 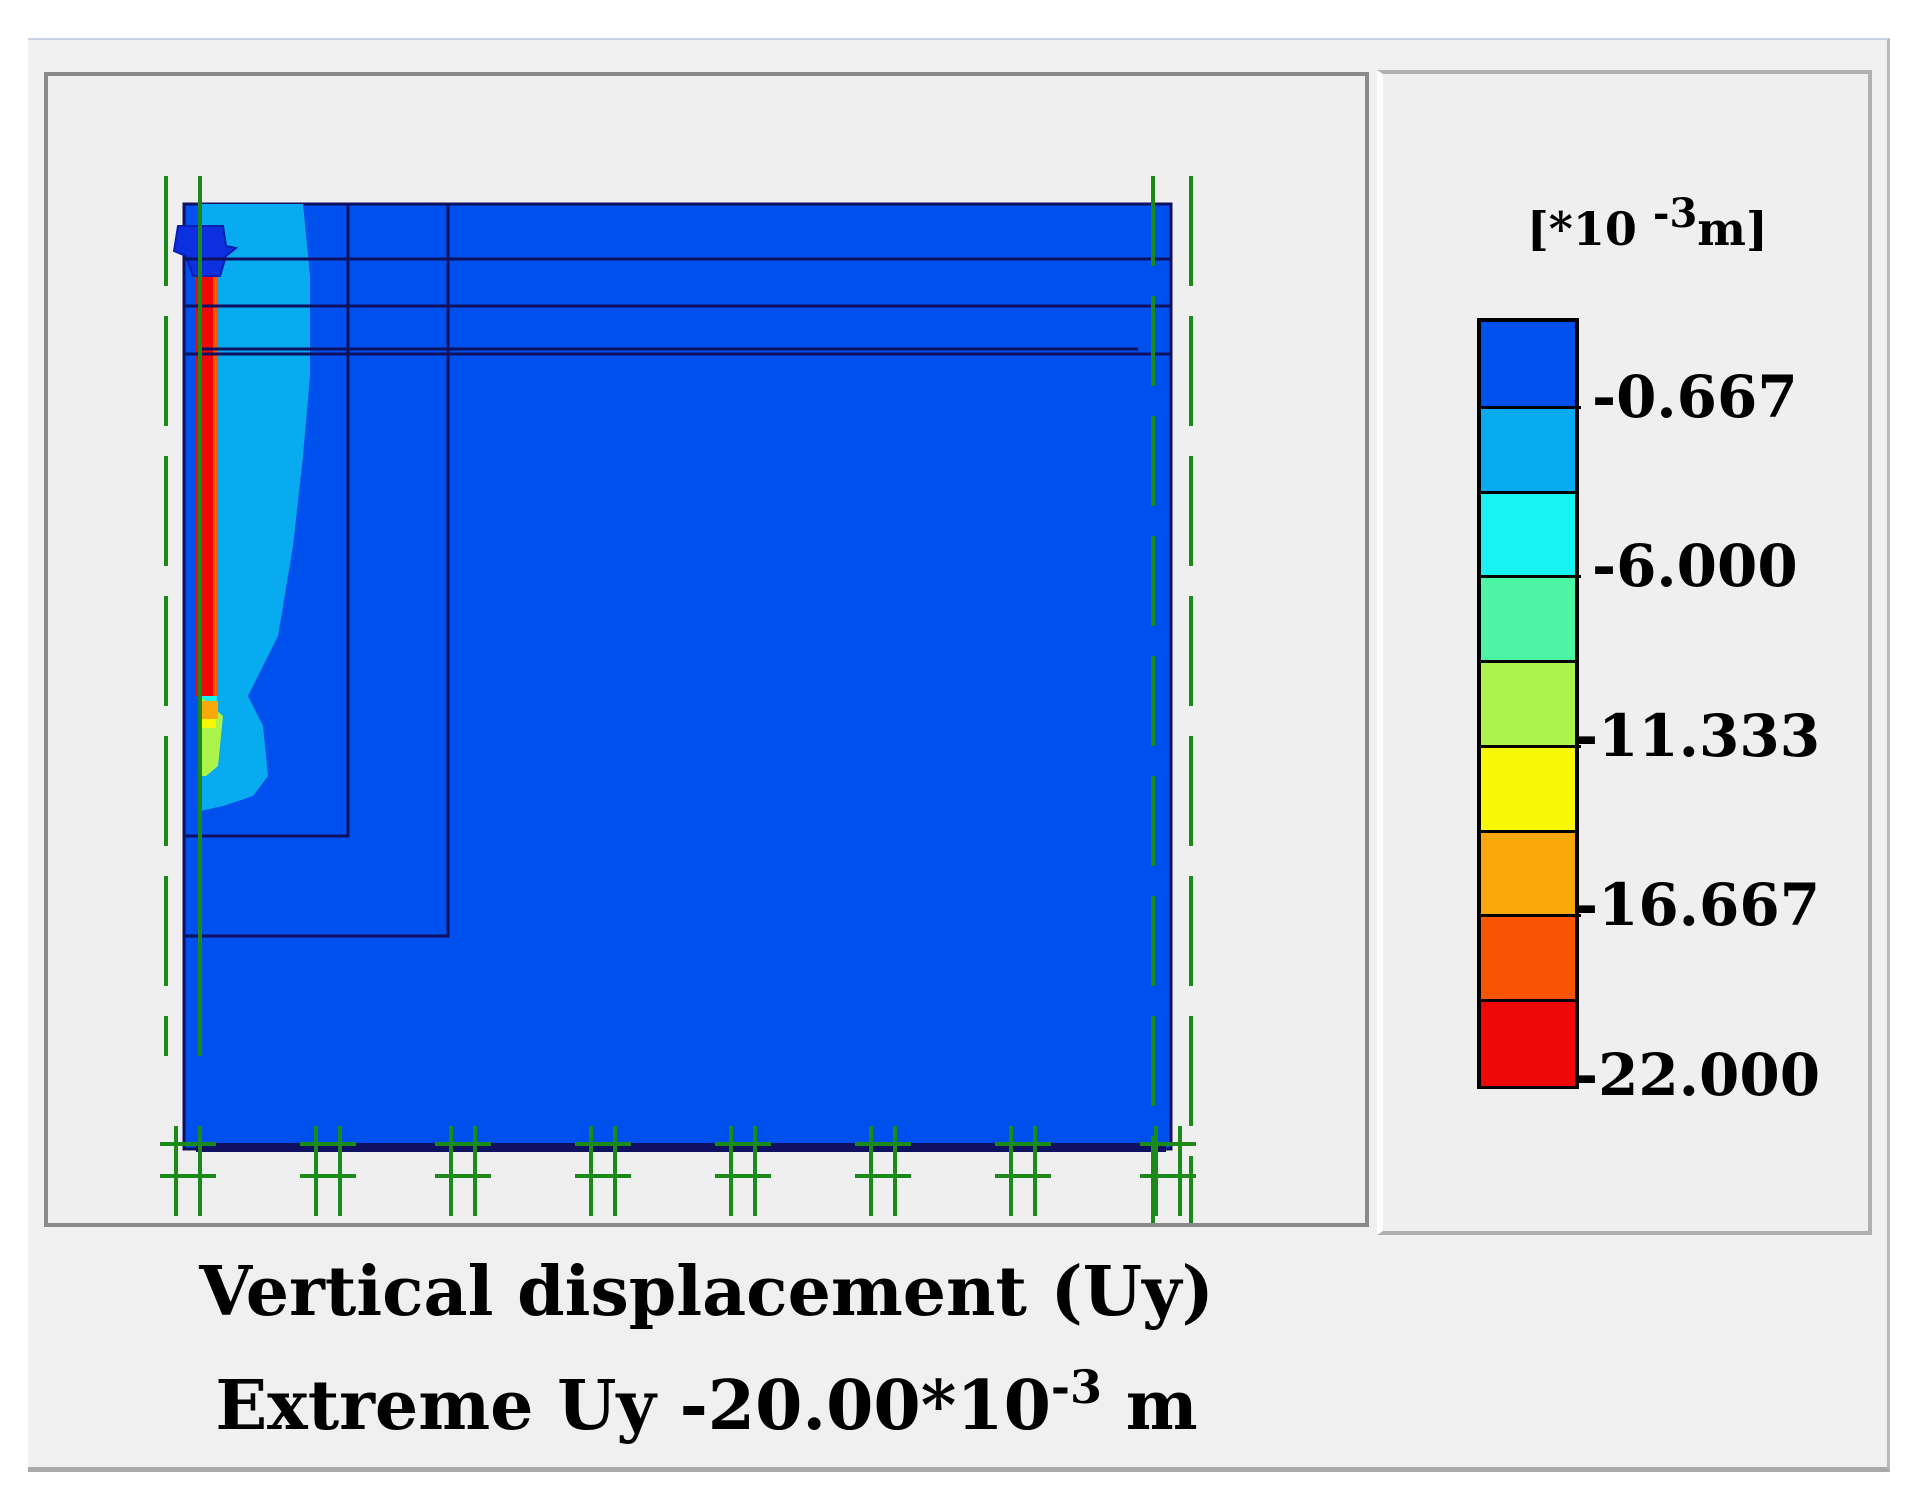 What do you see at coordinates (1695, 566) in the screenshot?
I see `legend-value-label: -6.000` at bounding box center [1695, 566].